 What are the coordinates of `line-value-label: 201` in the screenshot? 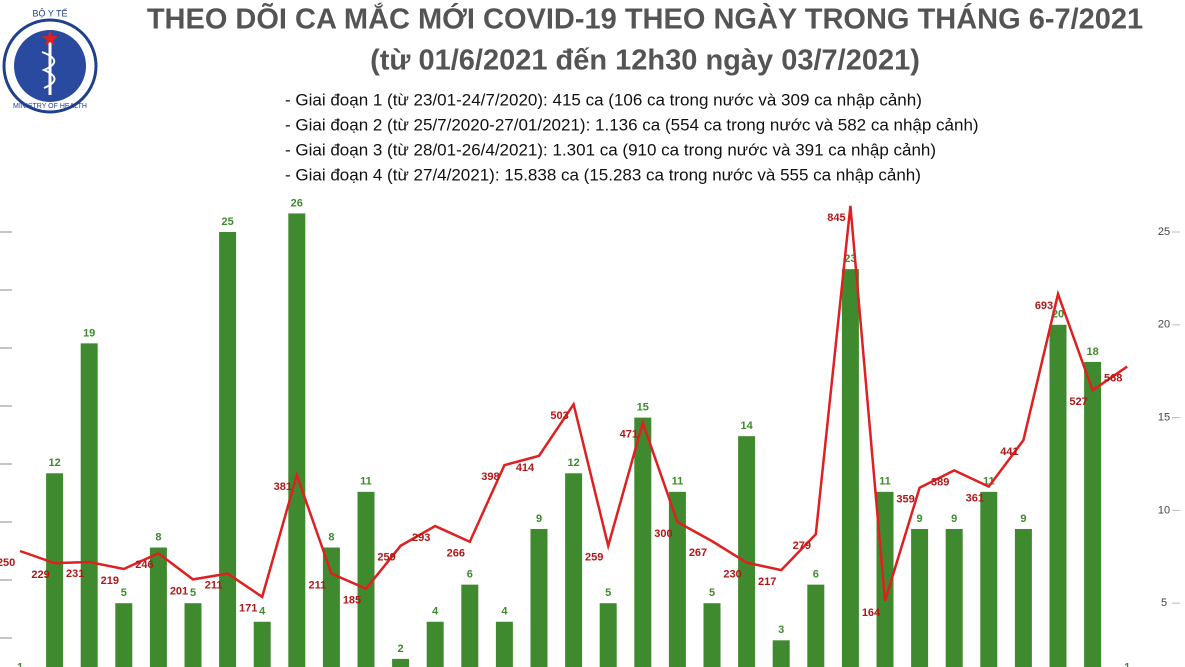 It's located at (179, 591).